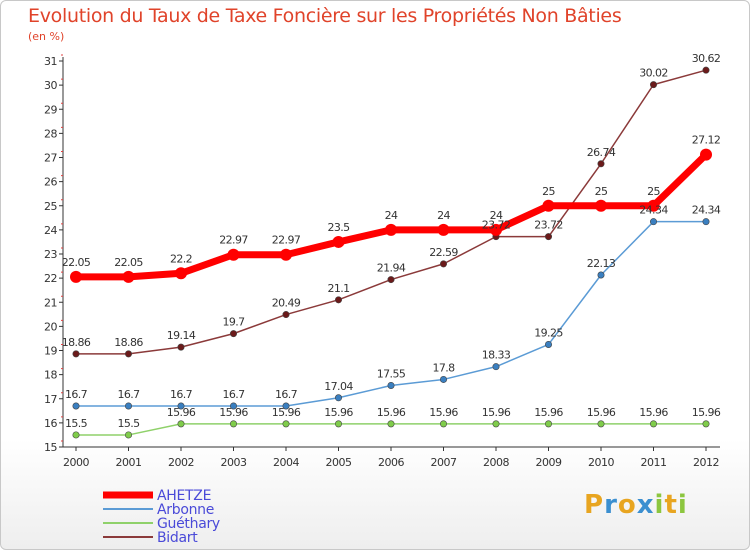 Image resolution: width=750 pixels, height=550 pixels. Describe the element at coordinates (181, 462) in the screenshot. I see `x-tick-label: 2002` at that location.